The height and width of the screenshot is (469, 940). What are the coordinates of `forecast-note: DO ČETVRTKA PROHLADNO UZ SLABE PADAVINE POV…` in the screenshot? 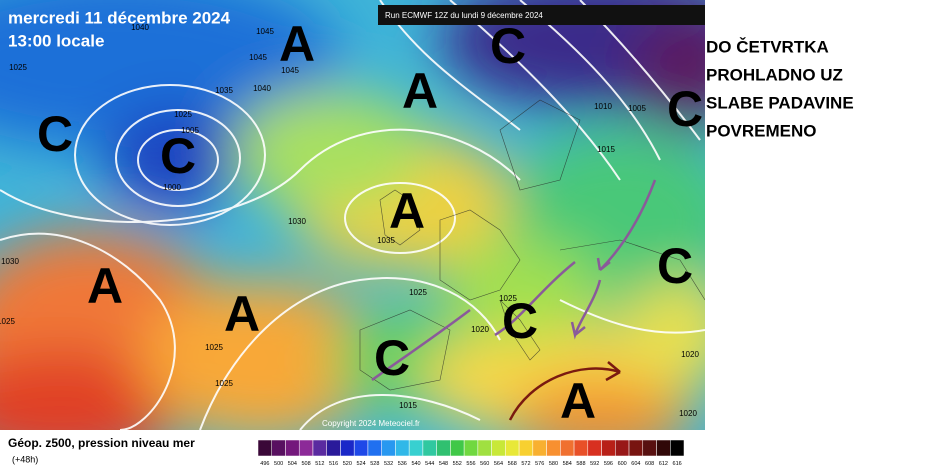 It's located at (780, 88).